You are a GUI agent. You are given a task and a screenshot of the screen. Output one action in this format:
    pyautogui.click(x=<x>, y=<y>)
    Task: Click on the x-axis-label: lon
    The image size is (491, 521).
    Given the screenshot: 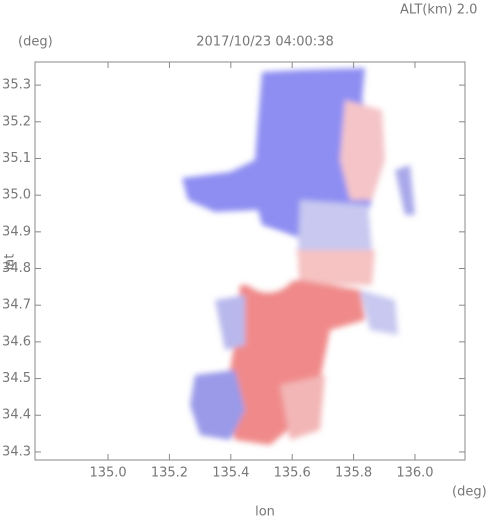 What is the action you would take?
    pyautogui.click(x=265, y=512)
    